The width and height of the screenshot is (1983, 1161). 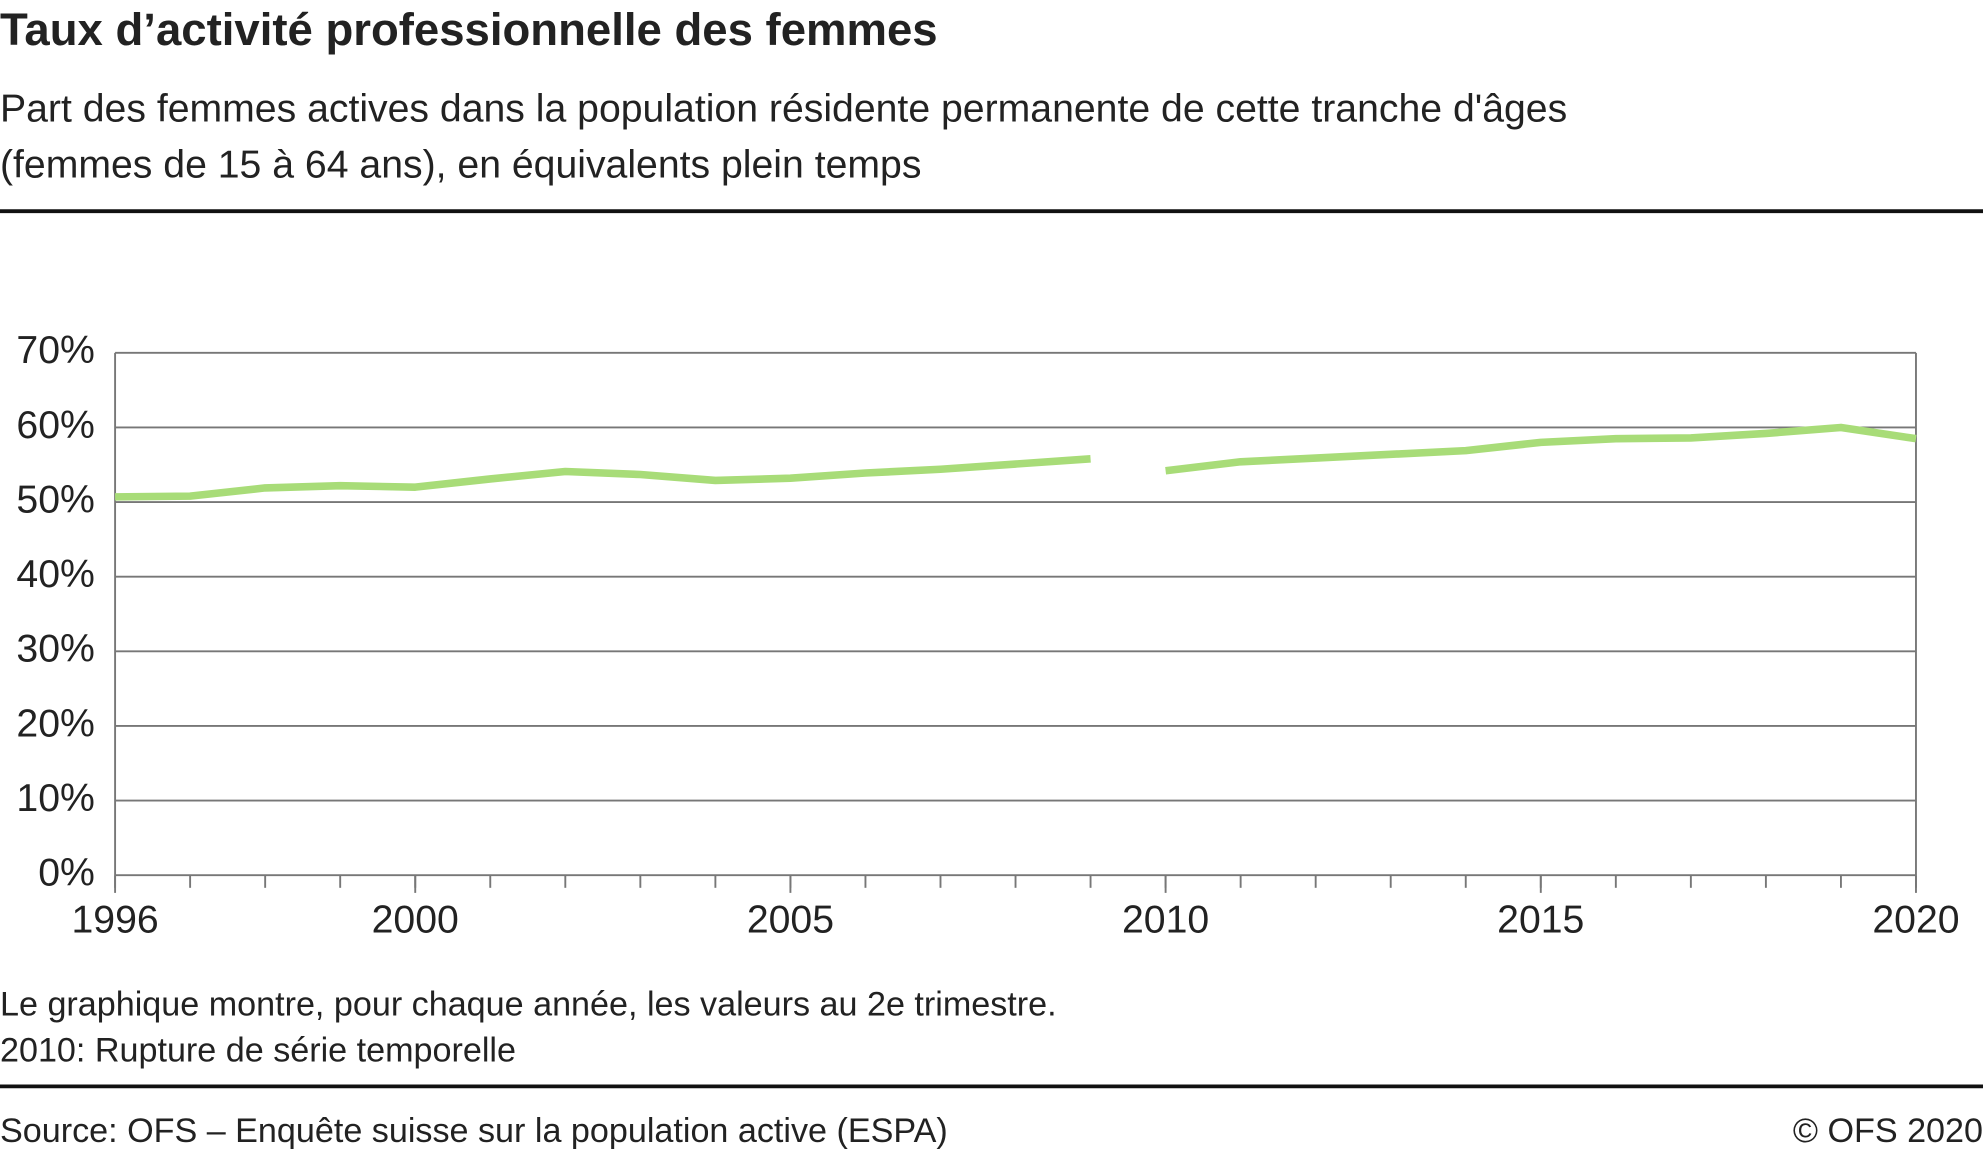 What do you see at coordinates (55, 723) in the screenshot?
I see `y-tick-label: 20%` at bounding box center [55, 723].